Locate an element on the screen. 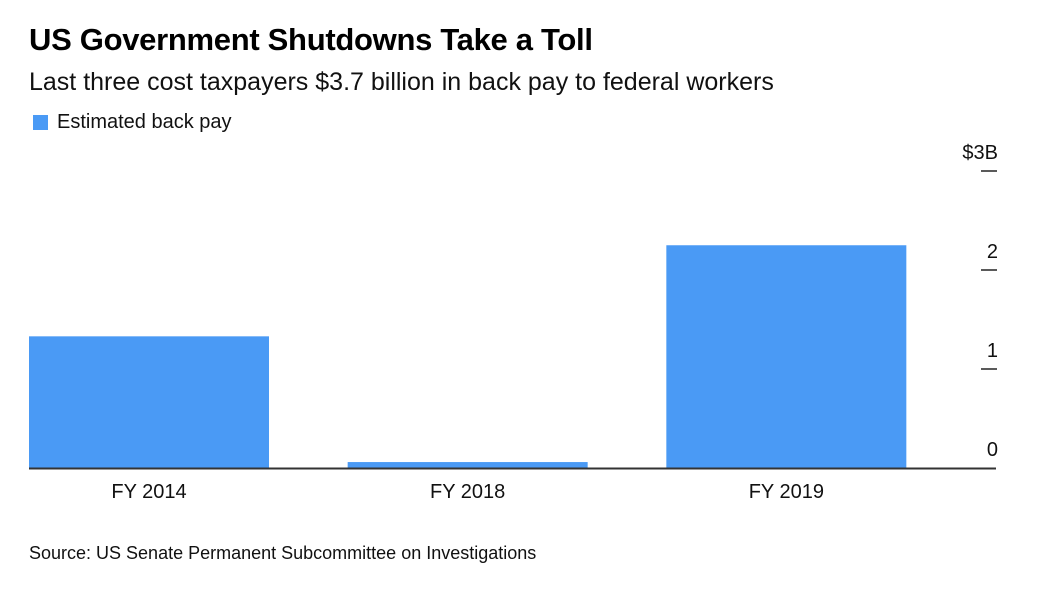 The width and height of the screenshot is (1050, 591). legend-label: Estimated back pay is located at coordinates (144, 122).